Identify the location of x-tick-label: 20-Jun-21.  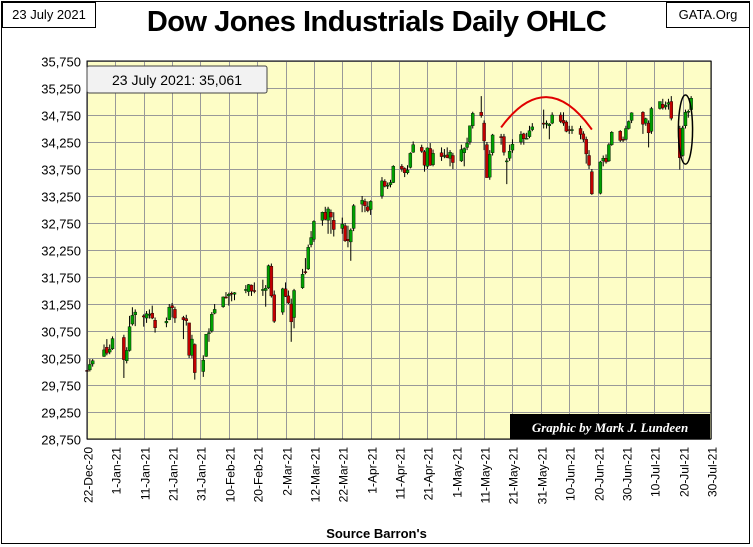
(600, 474).